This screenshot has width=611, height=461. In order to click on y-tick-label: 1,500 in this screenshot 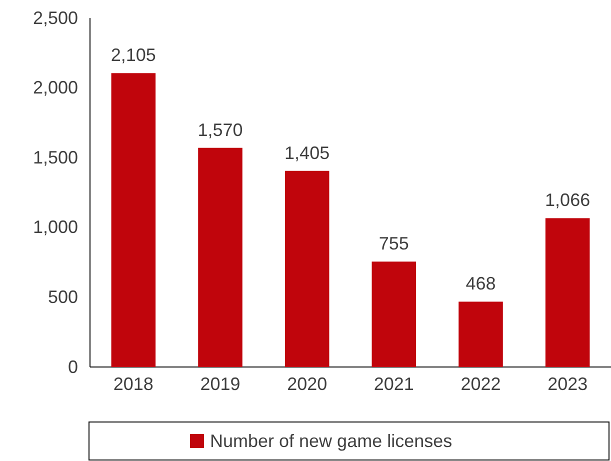, I will do `click(55, 157)`.